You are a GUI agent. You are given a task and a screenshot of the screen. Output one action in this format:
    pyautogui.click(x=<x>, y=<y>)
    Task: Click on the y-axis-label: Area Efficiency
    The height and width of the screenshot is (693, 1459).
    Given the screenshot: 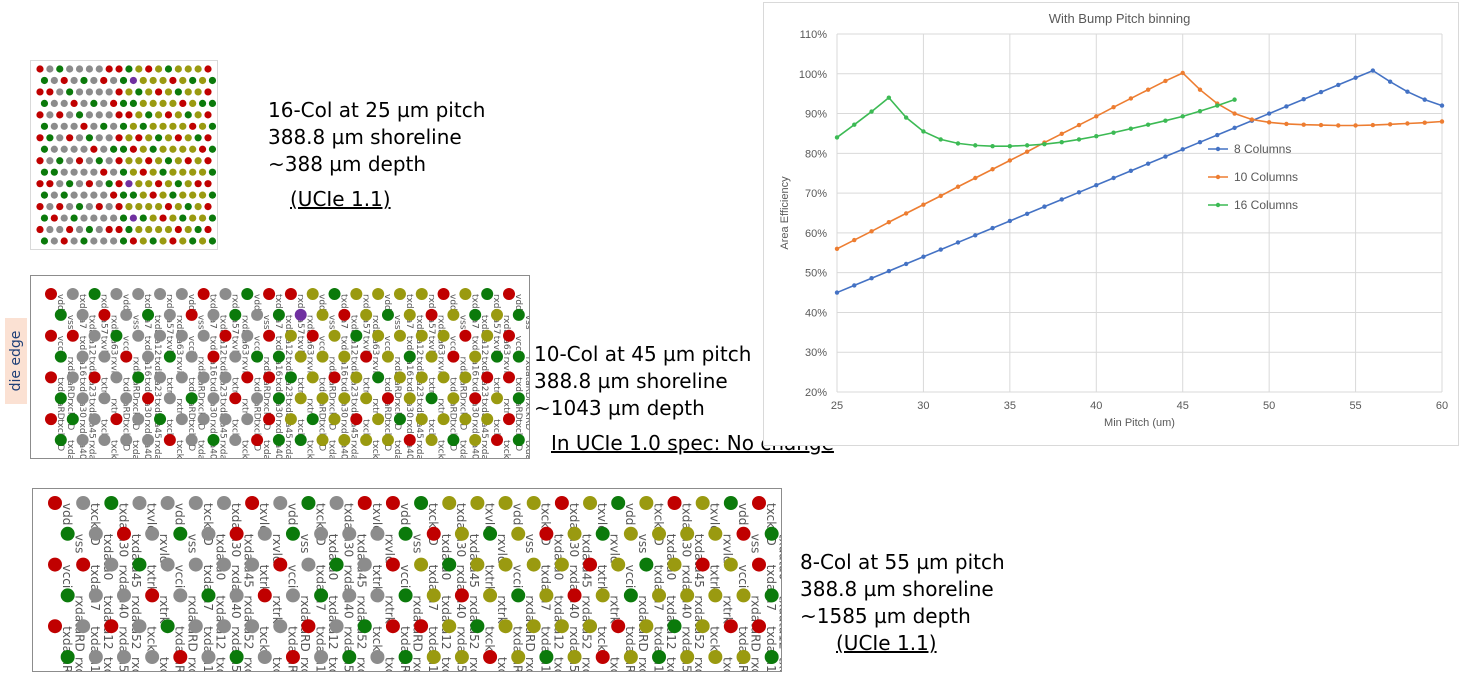 What is the action you would take?
    pyautogui.click(x=785, y=213)
    